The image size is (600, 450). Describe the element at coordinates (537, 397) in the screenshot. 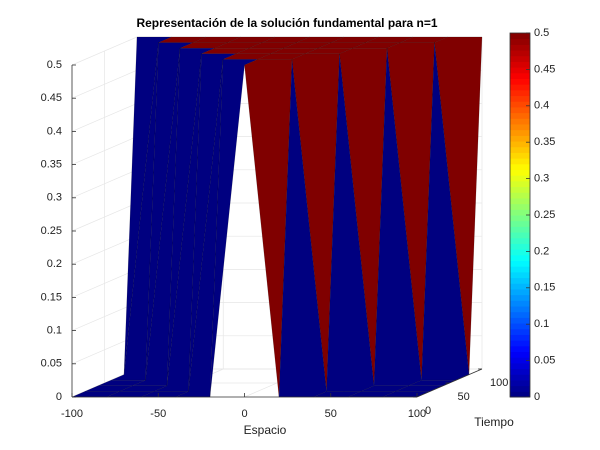

I see `colorbar-tick-label: 0` at that location.